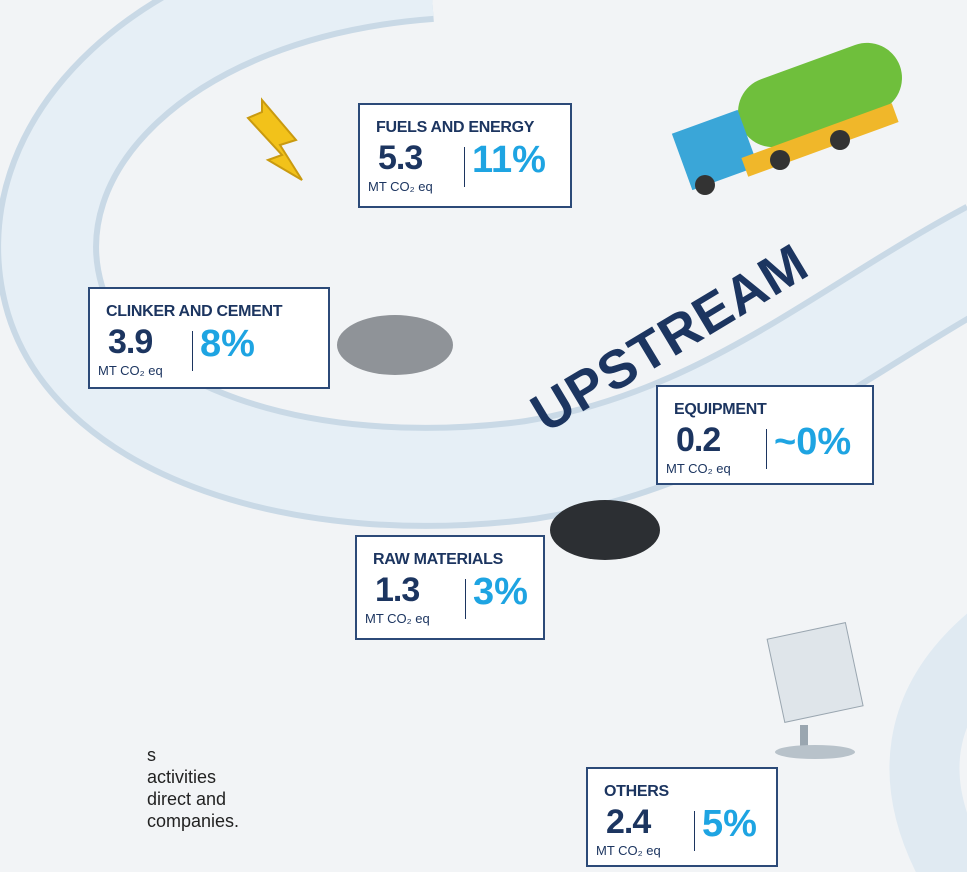 Image resolution: width=967 pixels, height=872 pixels. I want to click on card-value: 1.3, so click(397, 590).